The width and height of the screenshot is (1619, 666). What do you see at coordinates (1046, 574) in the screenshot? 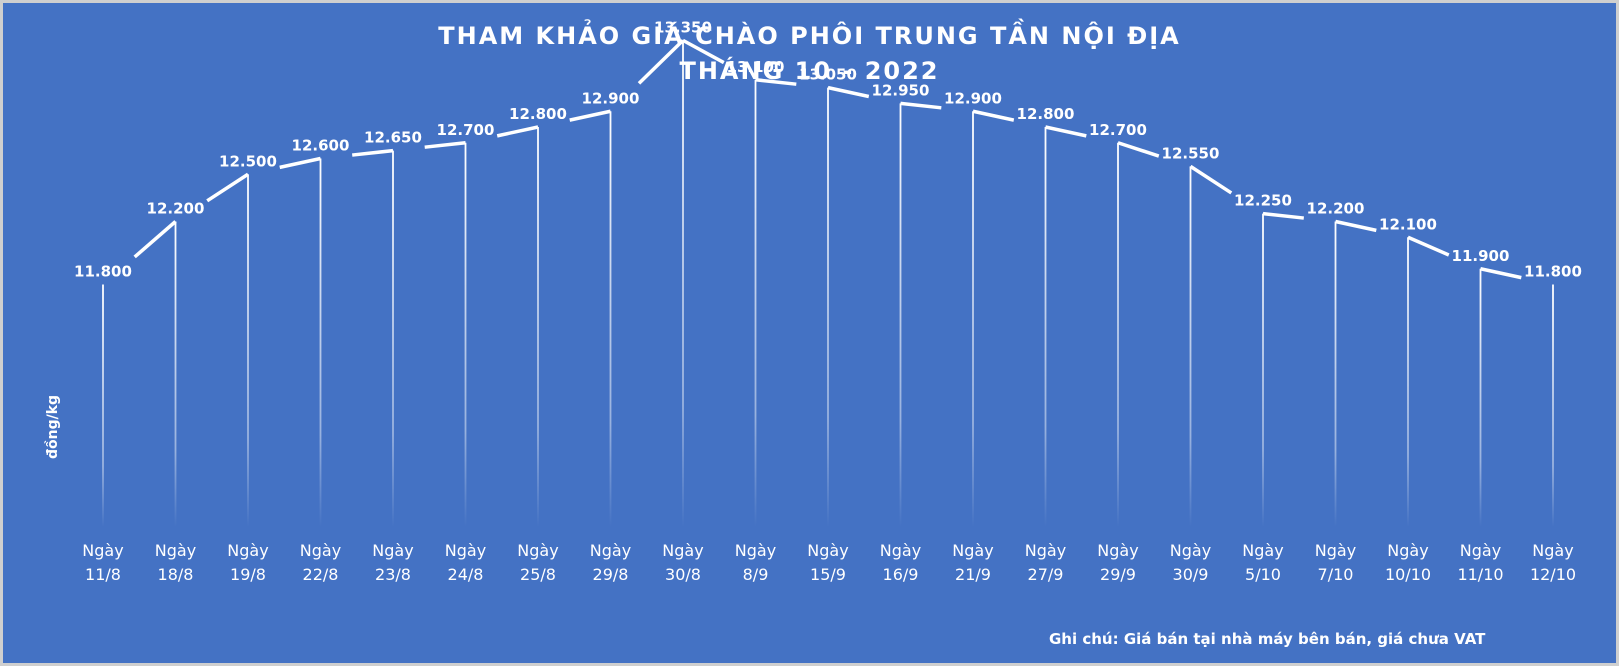
I see `x-tick-label: 27/9` at bounding box center [1046, 574].